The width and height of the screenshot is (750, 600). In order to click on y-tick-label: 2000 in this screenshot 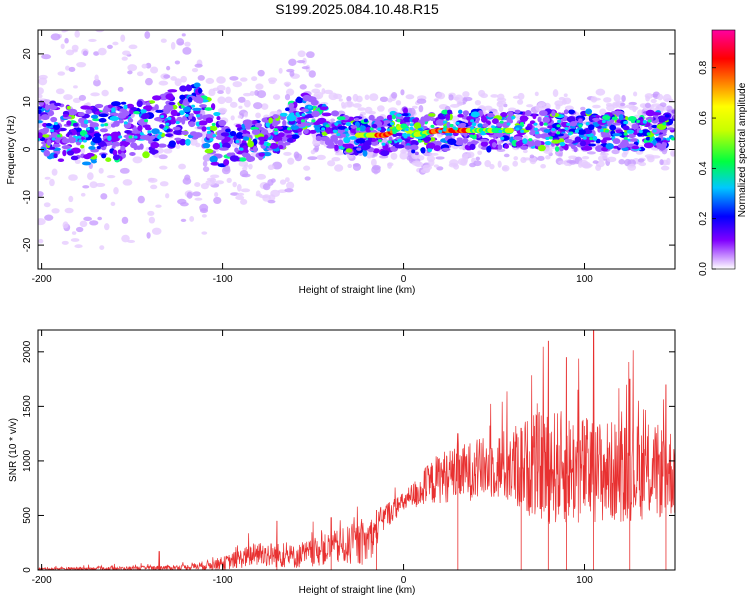, I will do `click(27, 351)`.